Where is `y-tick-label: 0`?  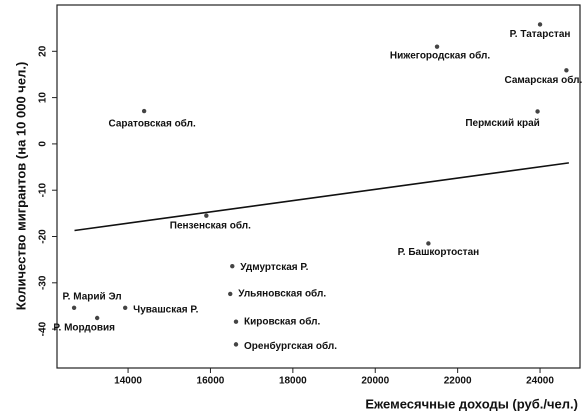 y-tick-label: 0 is located at coordinates (43, 144).